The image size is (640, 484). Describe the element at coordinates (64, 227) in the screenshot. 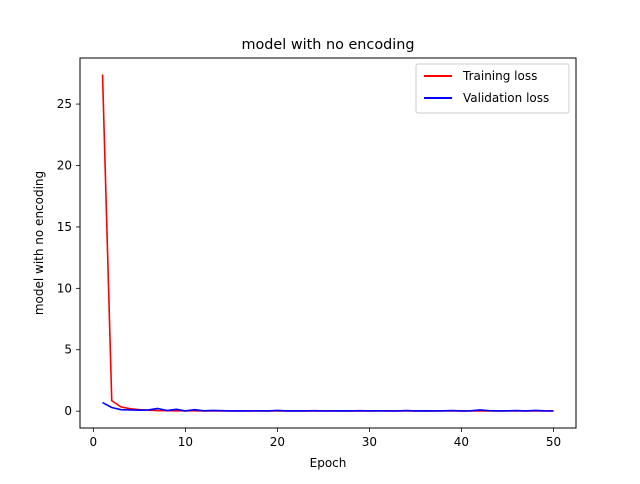

I see `y-tick-label: 15` at that location.